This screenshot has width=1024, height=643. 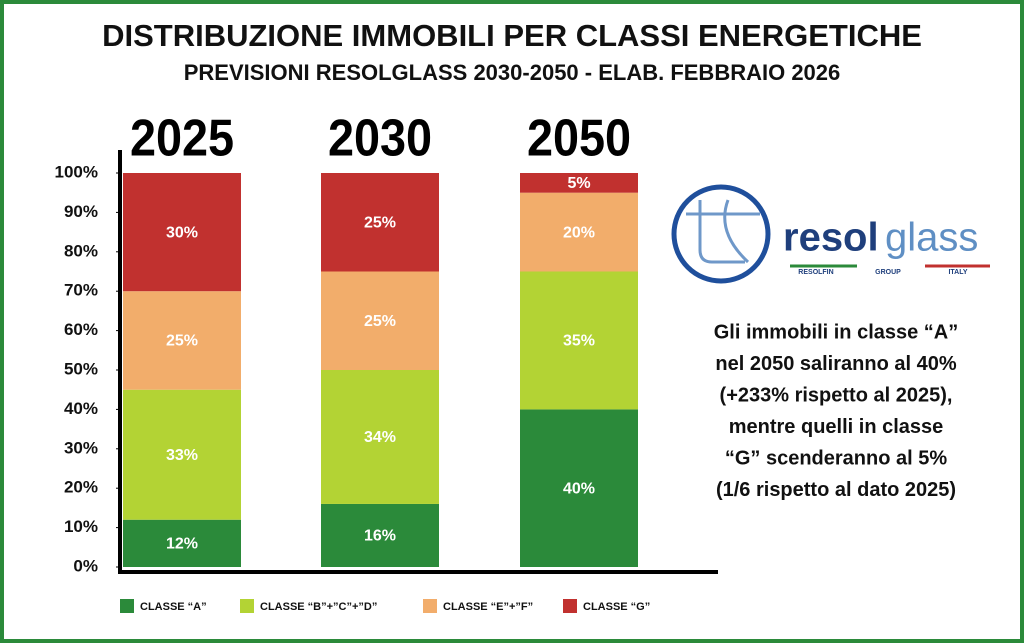 I want to click on data-label: 5%, so click(x=578, y=183).